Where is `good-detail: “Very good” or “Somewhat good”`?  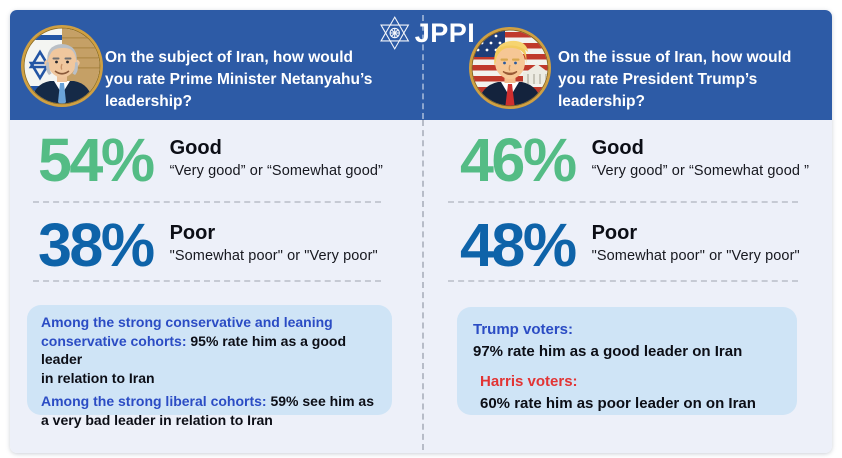
good-detail: “Very good” or “Somewhat good” is located at coordinates (276, 171).